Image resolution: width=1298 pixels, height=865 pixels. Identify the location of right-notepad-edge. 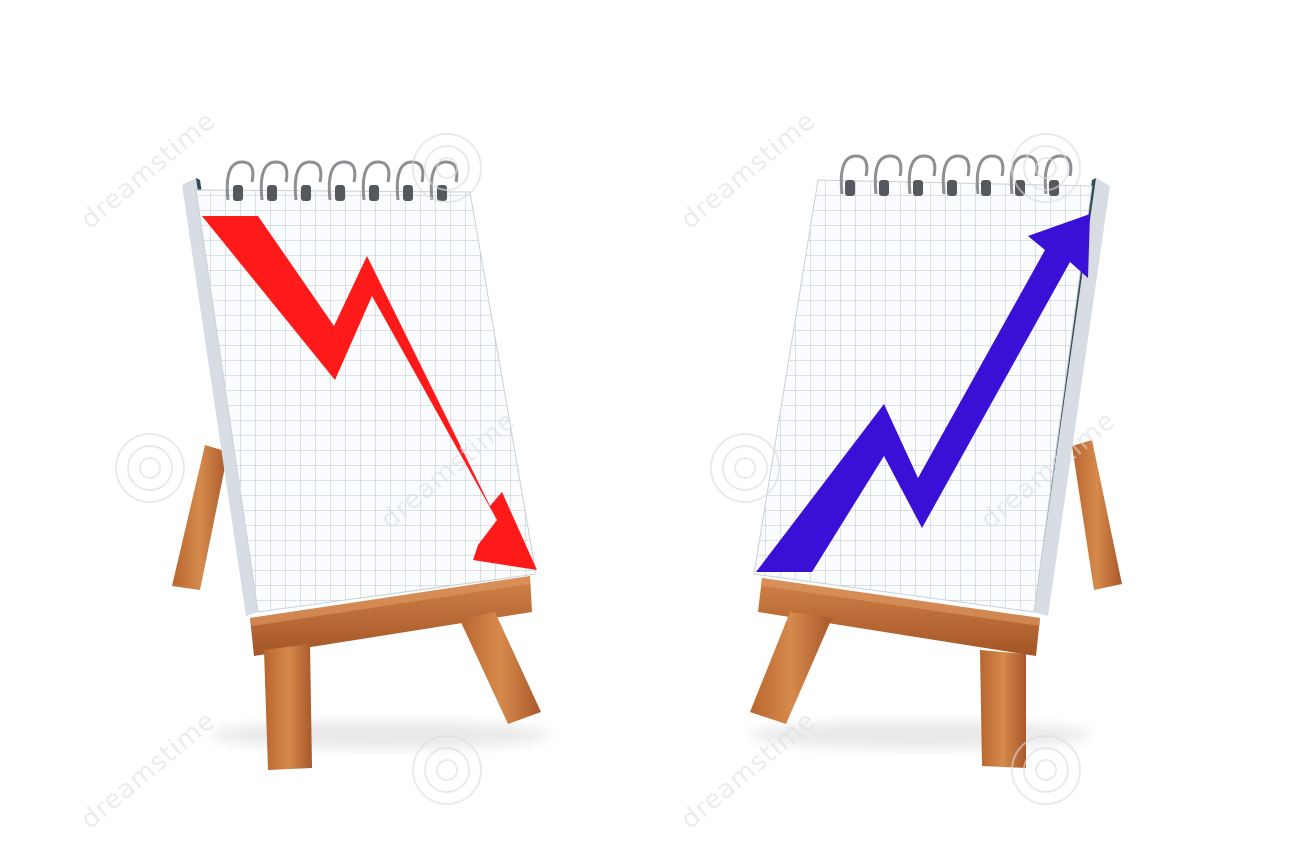
(1072, 397).